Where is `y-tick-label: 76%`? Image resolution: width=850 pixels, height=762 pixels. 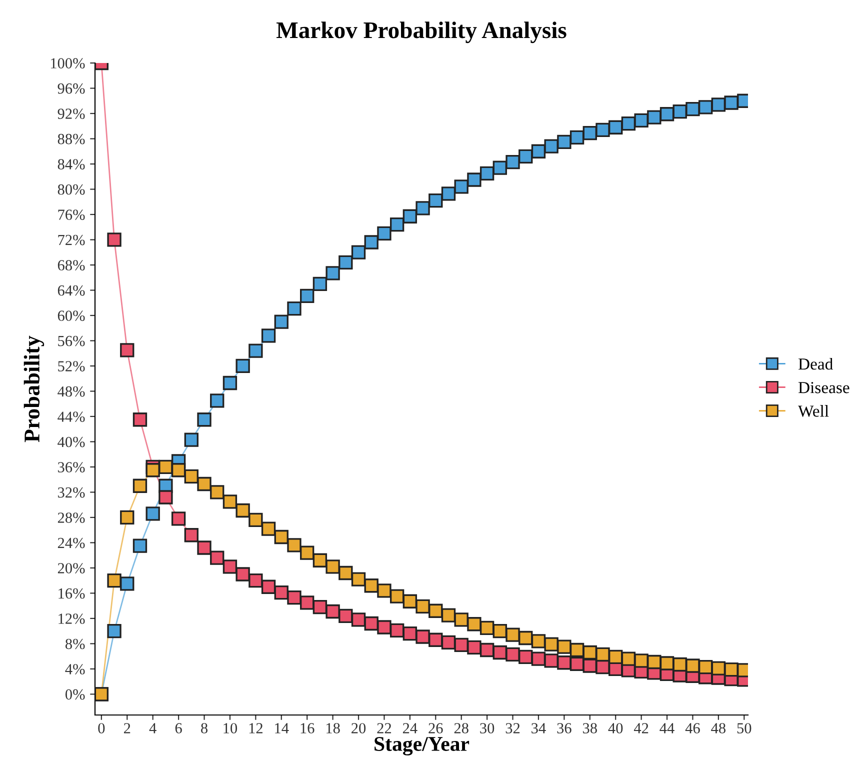 y-tick-label: 76% is located at coordinates (71, 215).